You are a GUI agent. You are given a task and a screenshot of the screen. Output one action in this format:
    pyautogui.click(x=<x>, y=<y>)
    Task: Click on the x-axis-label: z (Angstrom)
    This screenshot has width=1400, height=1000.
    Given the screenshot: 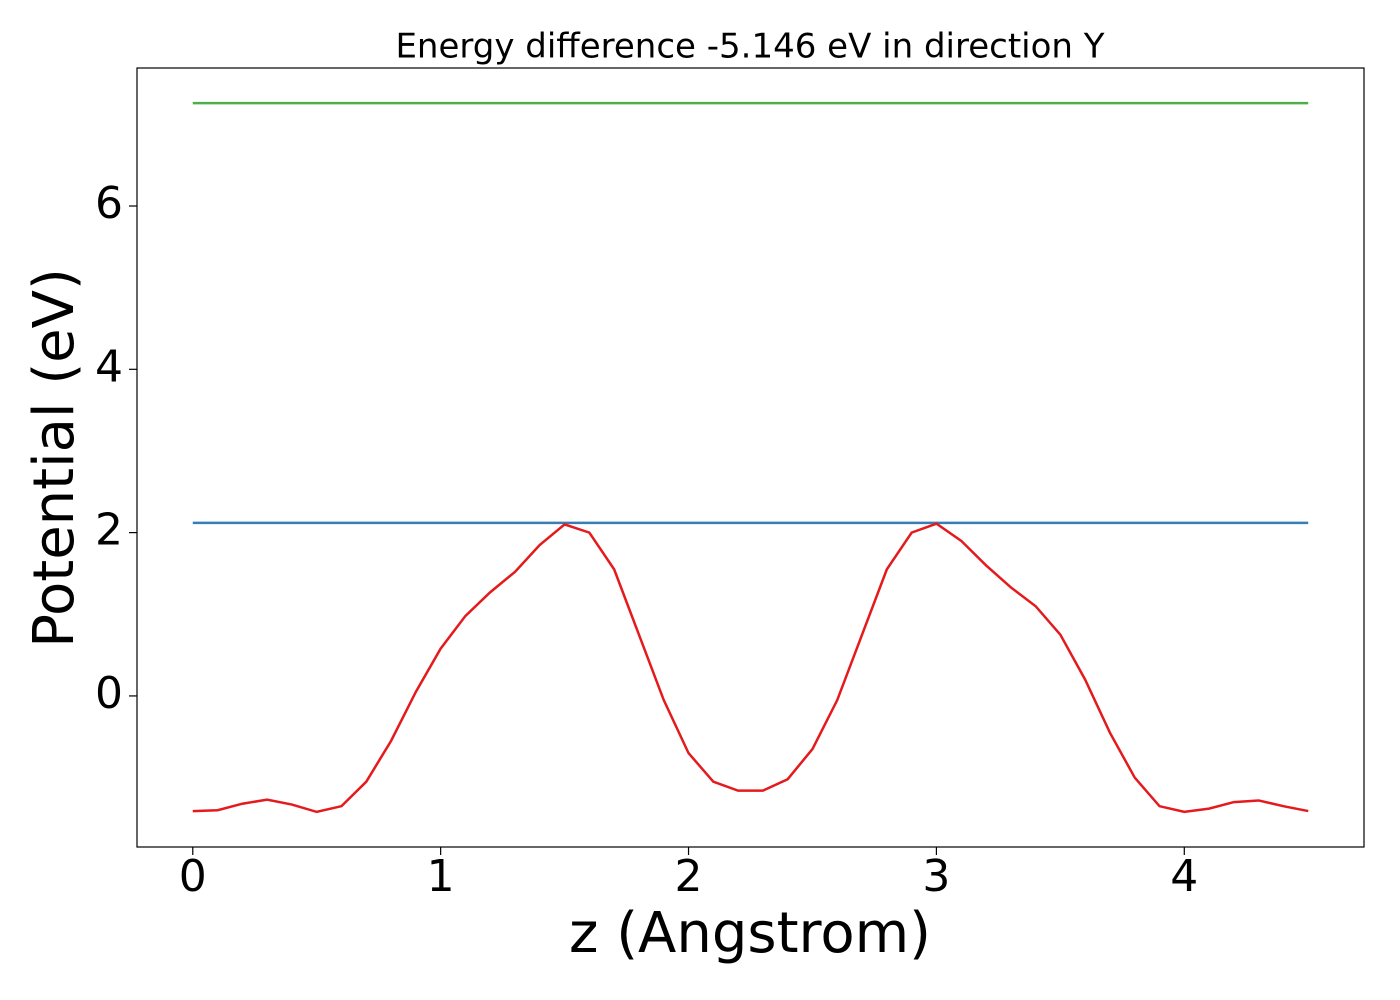 What is the action you would take?
    pyautogui.click(x=750, y=933)
    